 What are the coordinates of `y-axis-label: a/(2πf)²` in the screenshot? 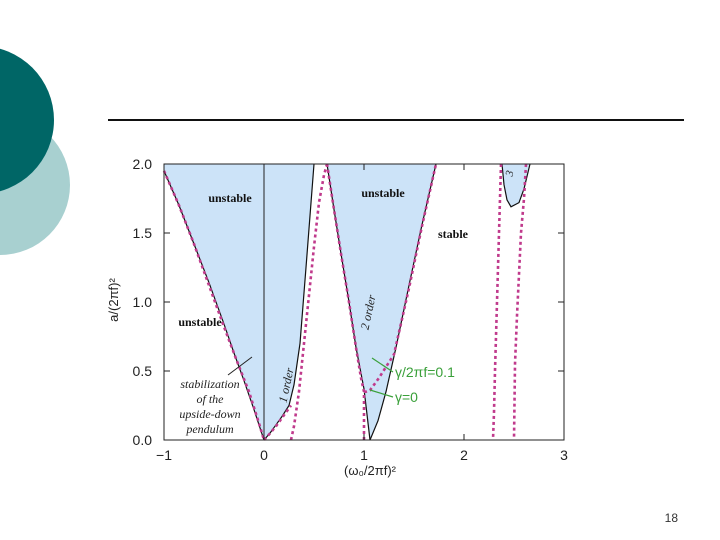 It's located at (113, 300).